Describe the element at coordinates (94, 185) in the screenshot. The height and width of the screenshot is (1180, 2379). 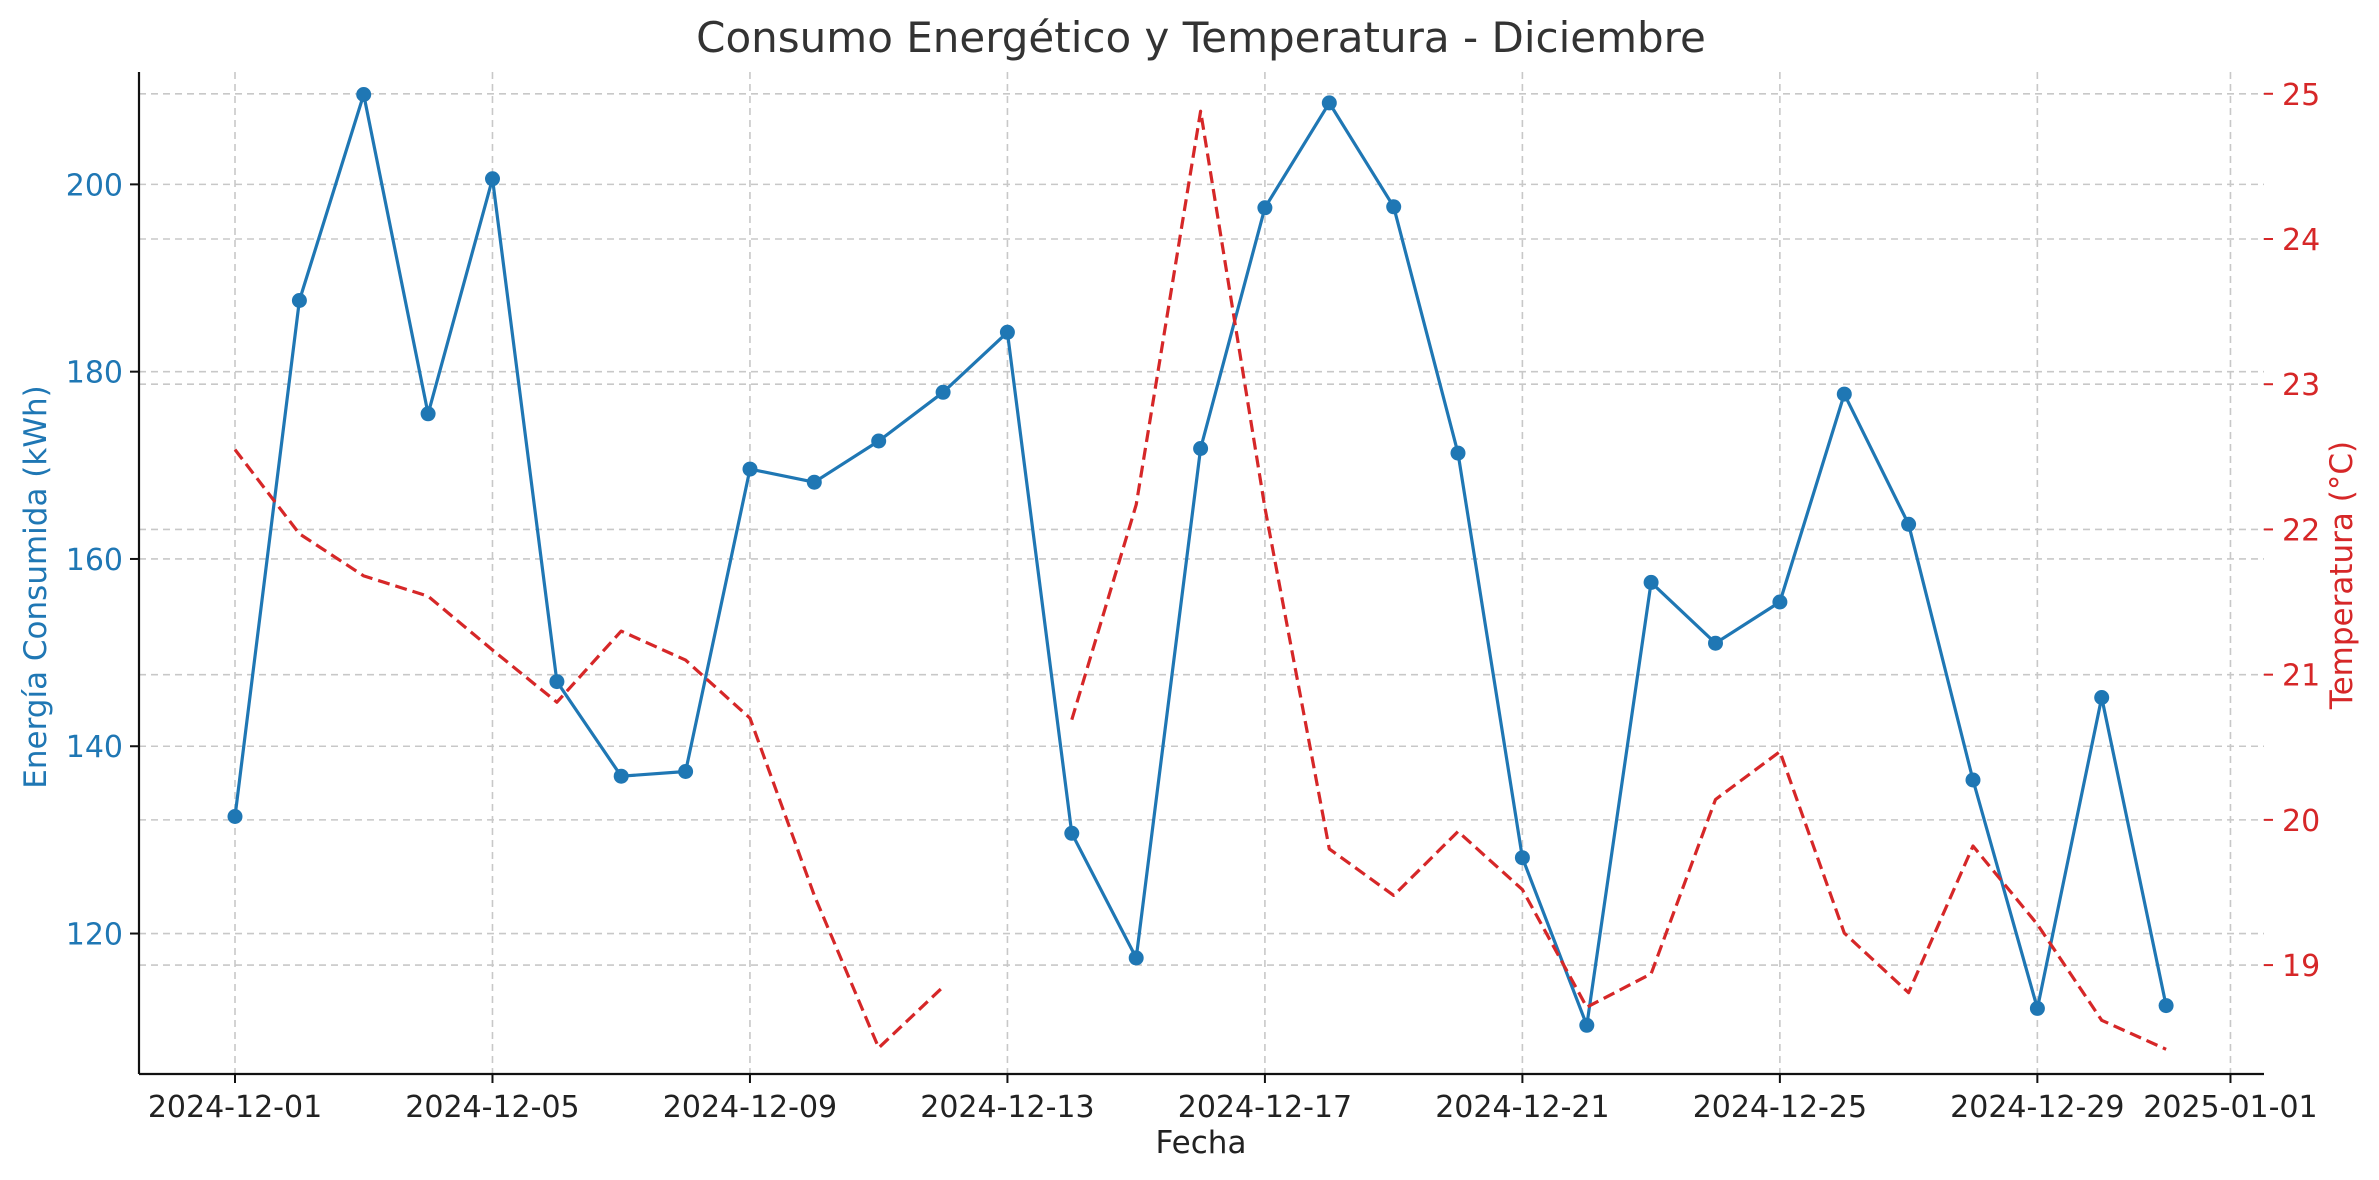
I see `left-tick-label: 200` at that location.